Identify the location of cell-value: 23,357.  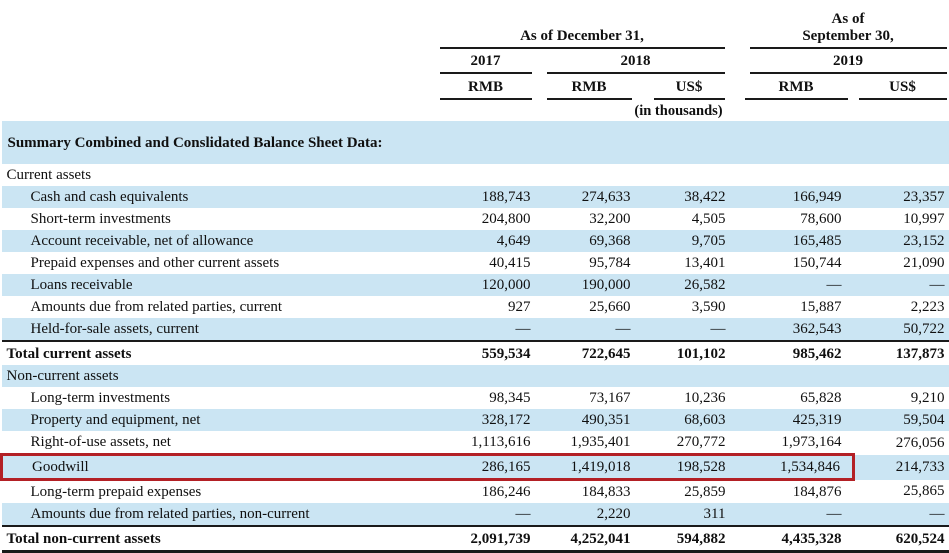
(901, 197).